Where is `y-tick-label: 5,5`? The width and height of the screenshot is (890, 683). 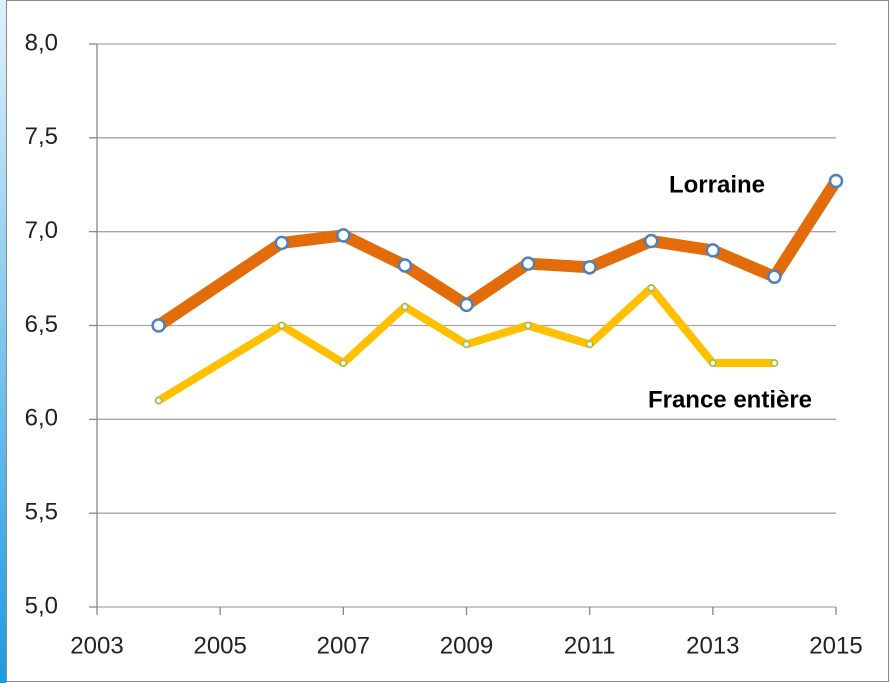 y-tick-label: 5,5 is located at coordinates (41, 512).